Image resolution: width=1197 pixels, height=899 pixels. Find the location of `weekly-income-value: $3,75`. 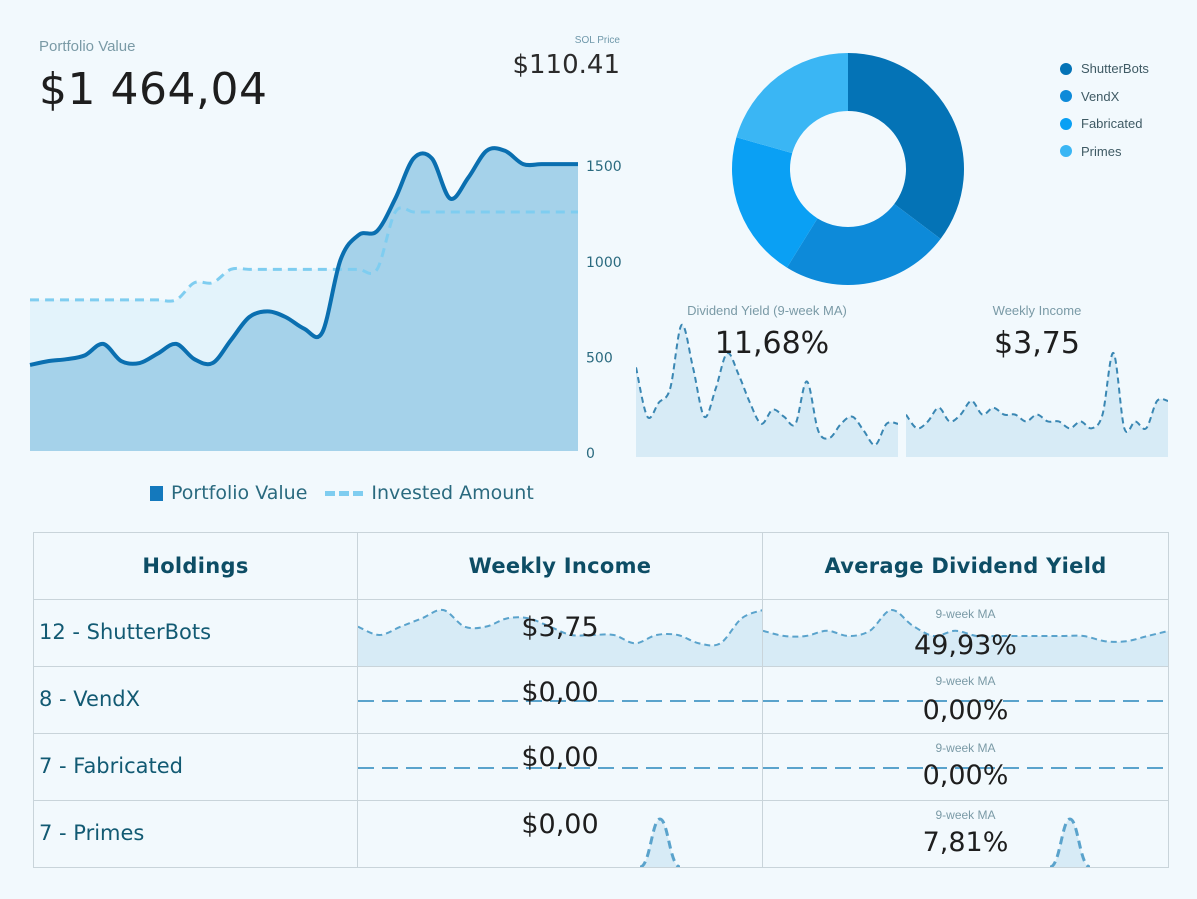

weekly-income-value: $3,75 is located at coordinates (1037, 343).